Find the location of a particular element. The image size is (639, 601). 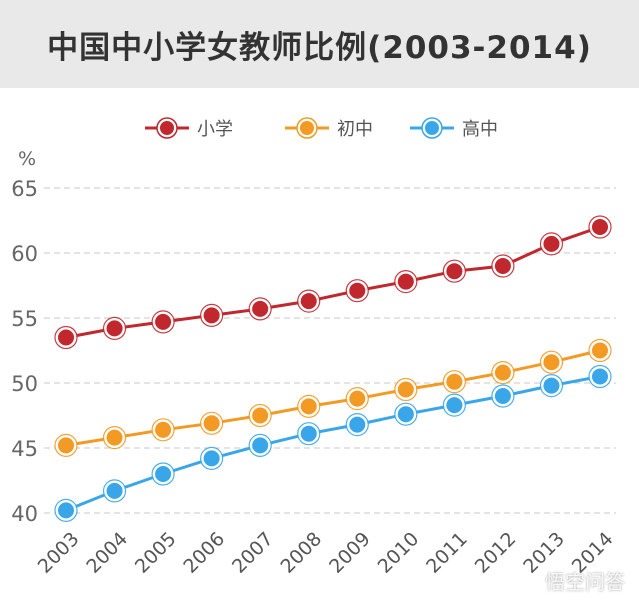

legend-label: 小学 is located at coordinates (215, 129).